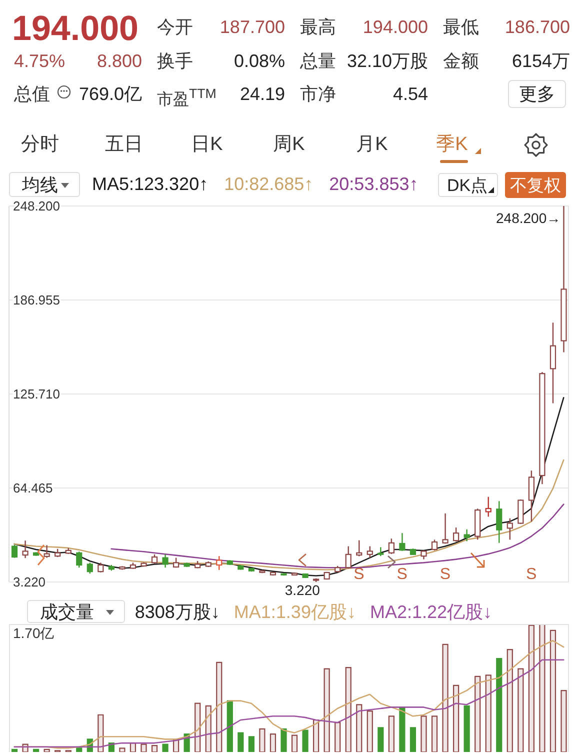 This screenshot has width=576, height=753. I want to click on text: 市盈$^{TTM}$, so click(186, 98).